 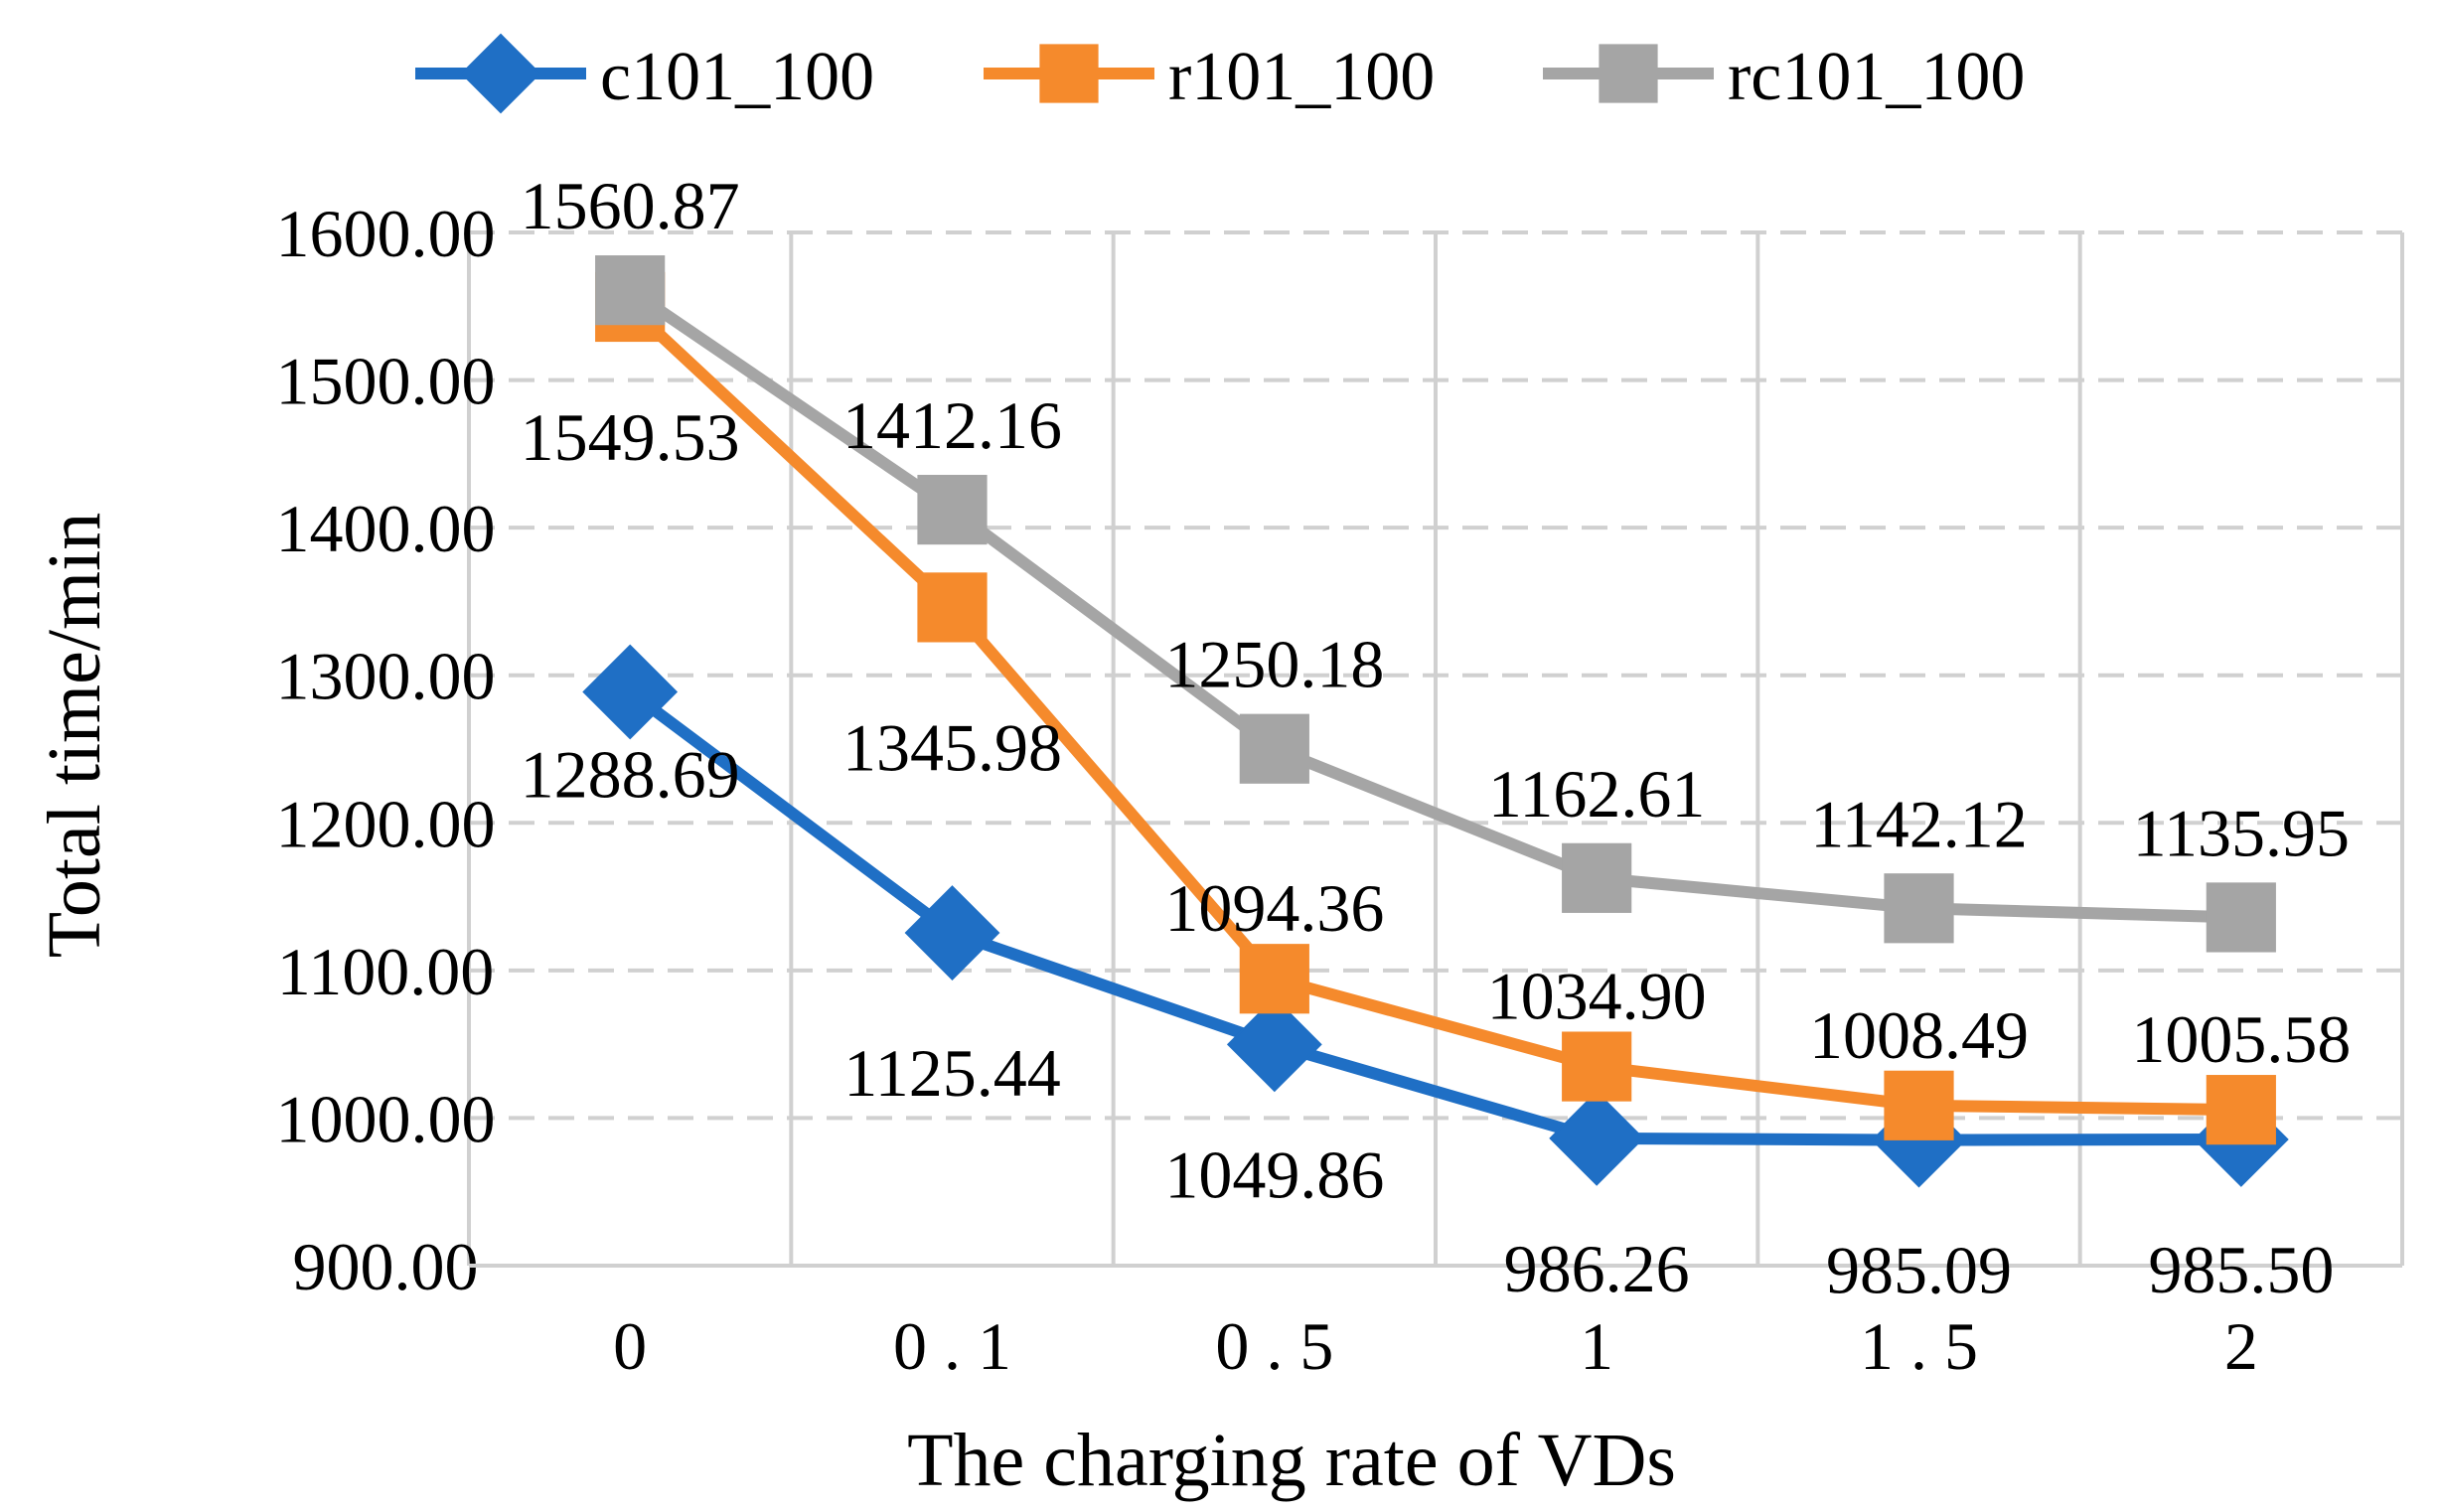 I want to click on legend-label: rc101_100, so click(x=1876, y=77).